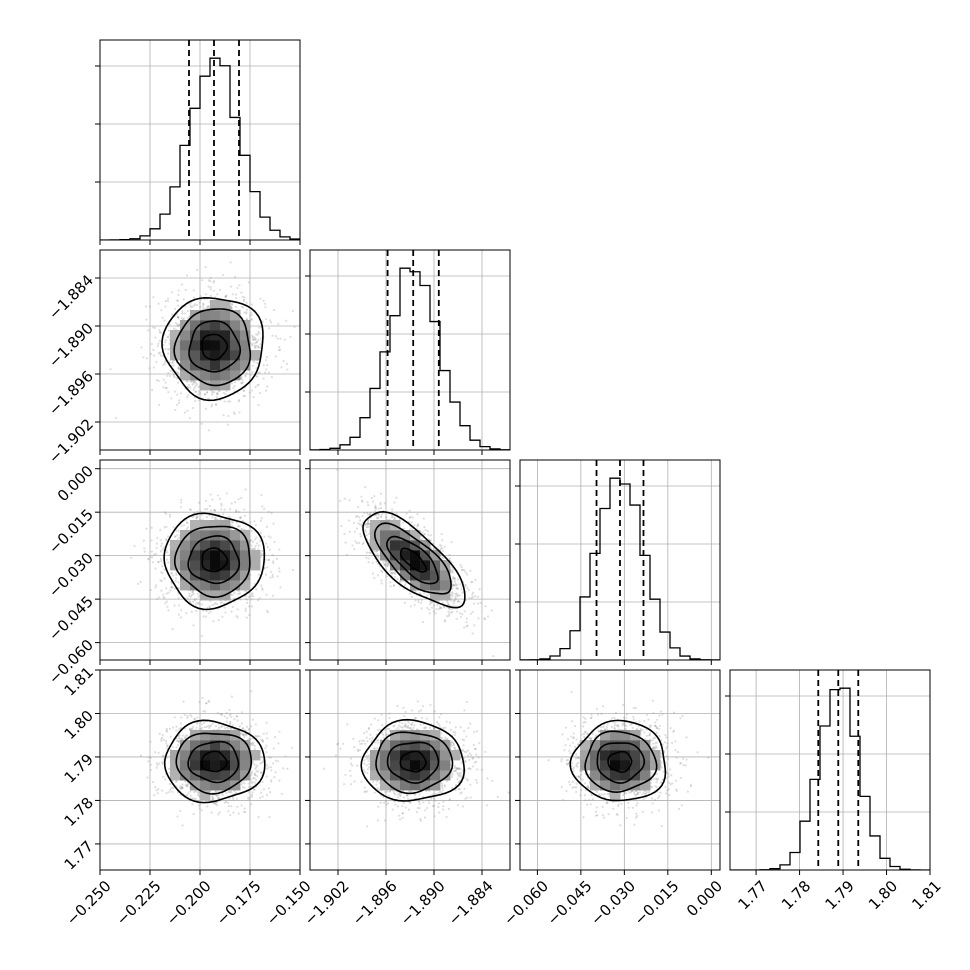 The image size is (970, 970). Describe the element at coordinates (71, 345) in the screenshot. I see `y-tick-label: −1.890` at that location.